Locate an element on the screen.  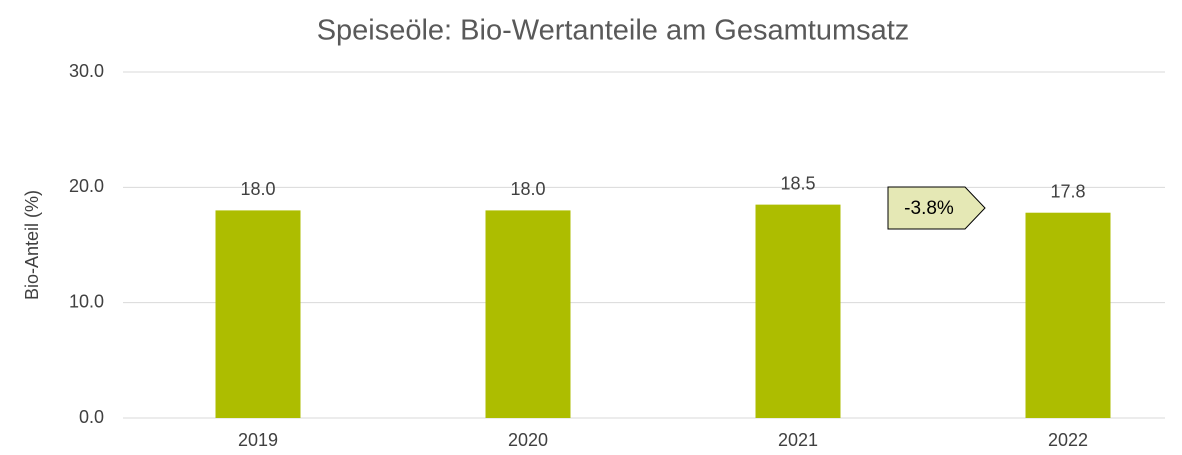
annotation: -3.8% is located at coordinates (929, 208).